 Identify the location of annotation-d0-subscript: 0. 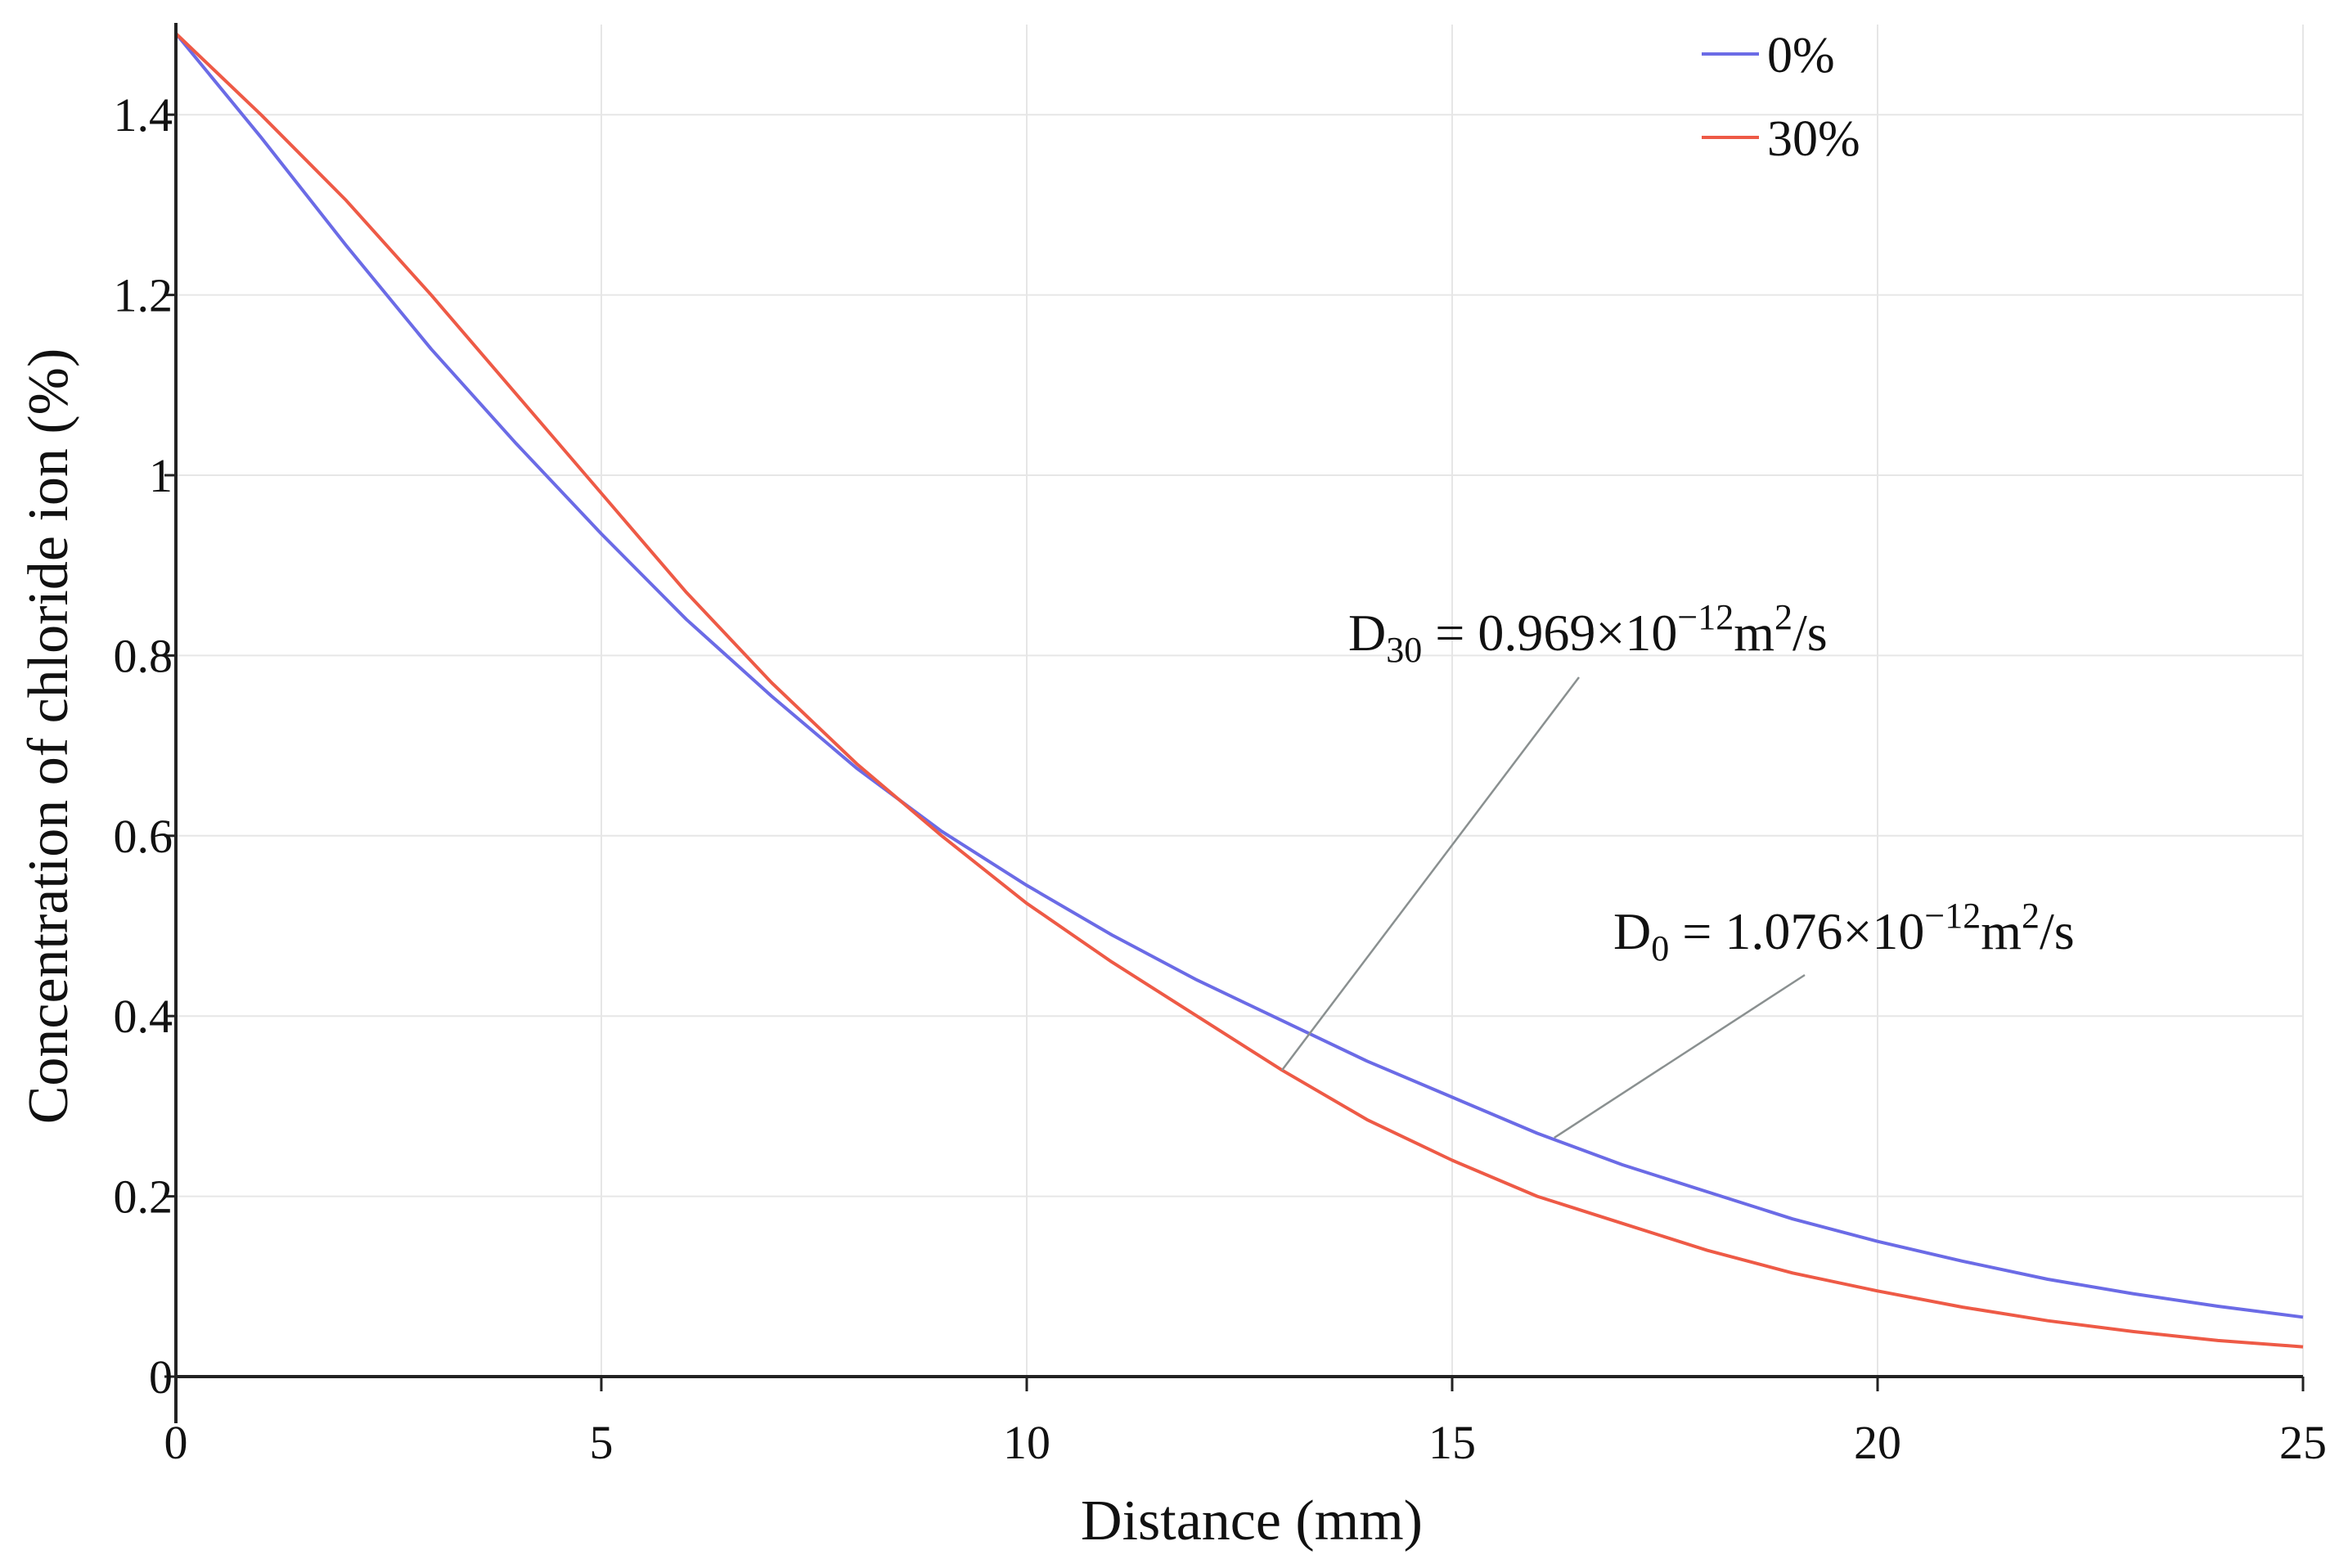
(1660, 948).